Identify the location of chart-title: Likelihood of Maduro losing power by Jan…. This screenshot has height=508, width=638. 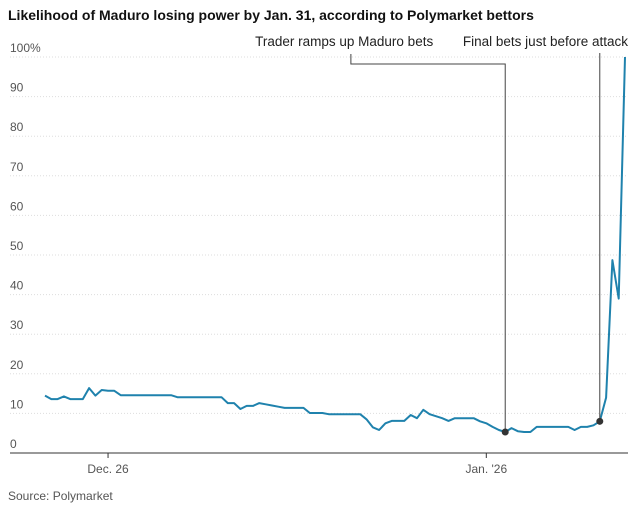
(271, 15).